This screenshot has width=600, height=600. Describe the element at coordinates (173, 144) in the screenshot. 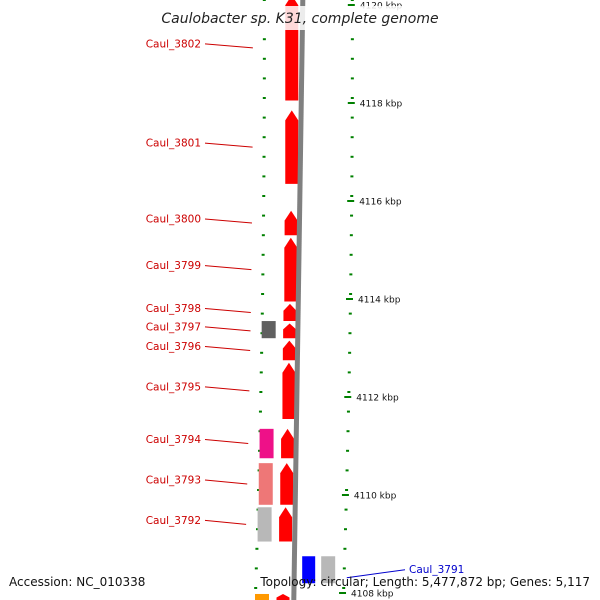

I see `gene-label: Caul_3801` at that location.